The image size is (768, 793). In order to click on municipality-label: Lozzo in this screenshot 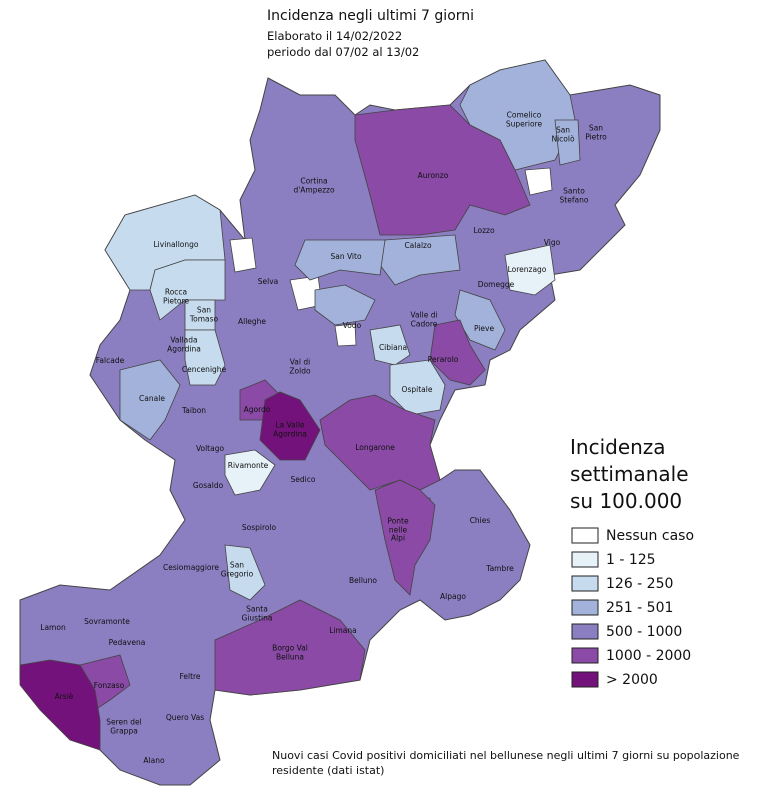, I will do `click(484, 230)`.